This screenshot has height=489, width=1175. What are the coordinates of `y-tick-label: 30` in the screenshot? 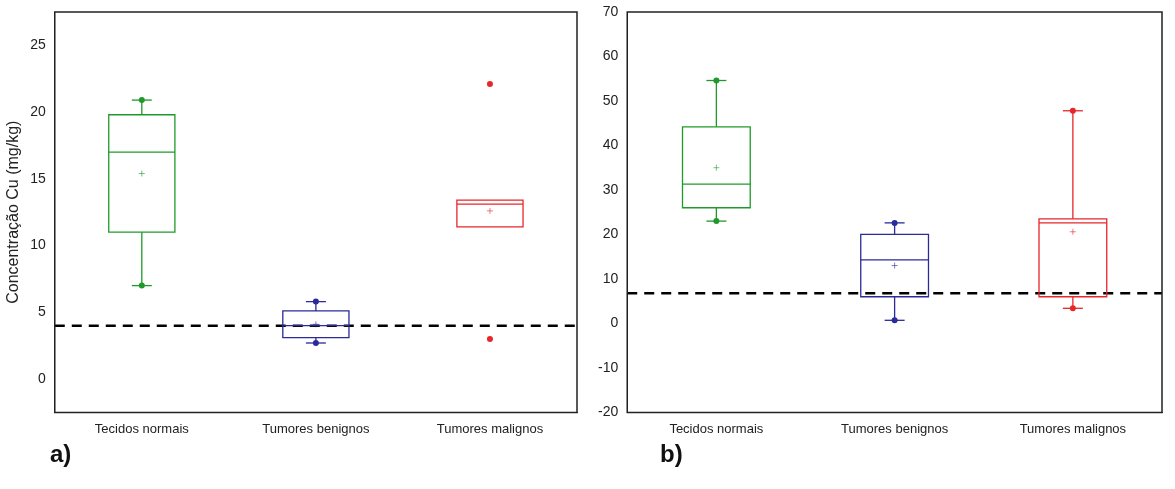 It's located at (610, 188).